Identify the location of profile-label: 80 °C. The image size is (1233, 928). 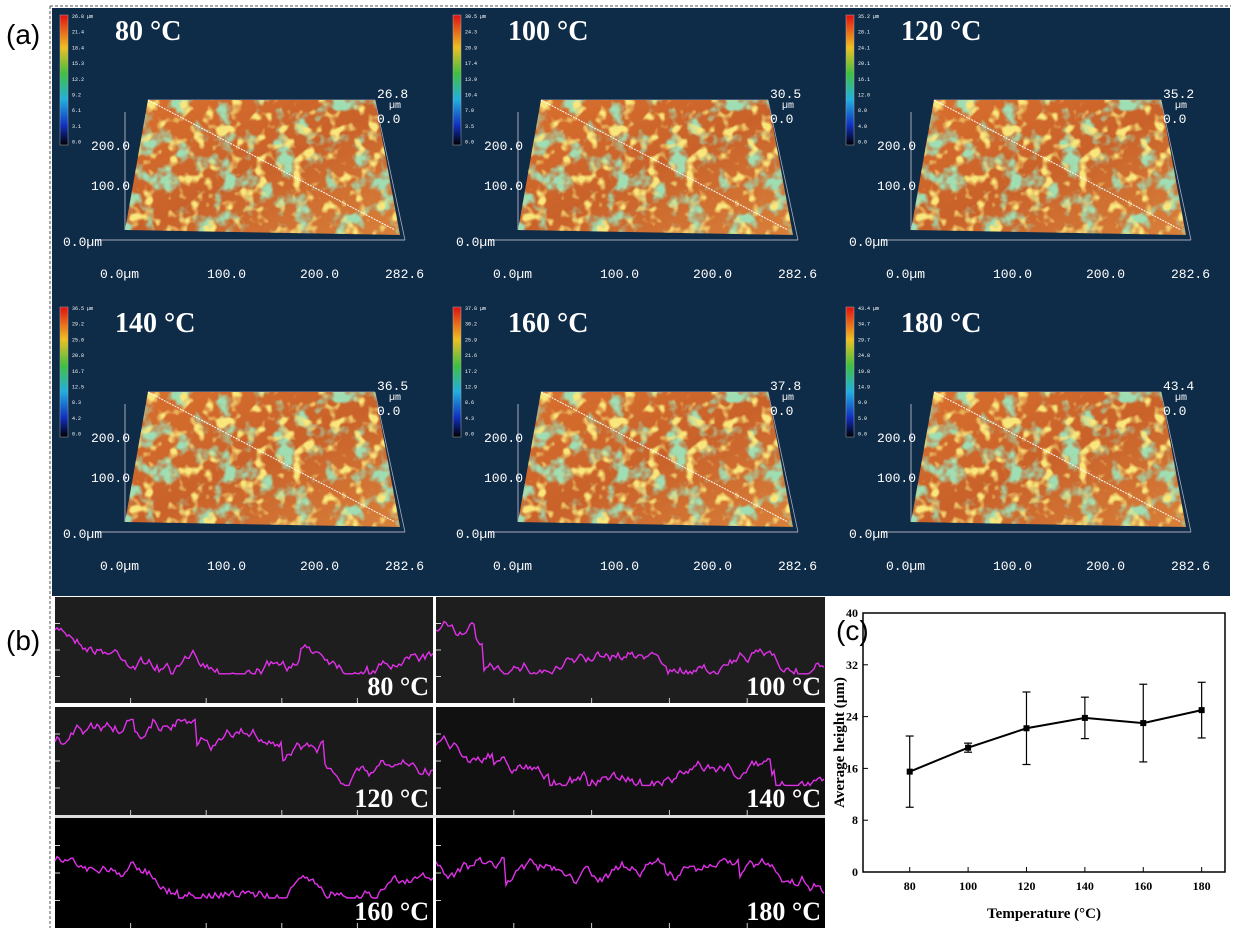
(398, 686).